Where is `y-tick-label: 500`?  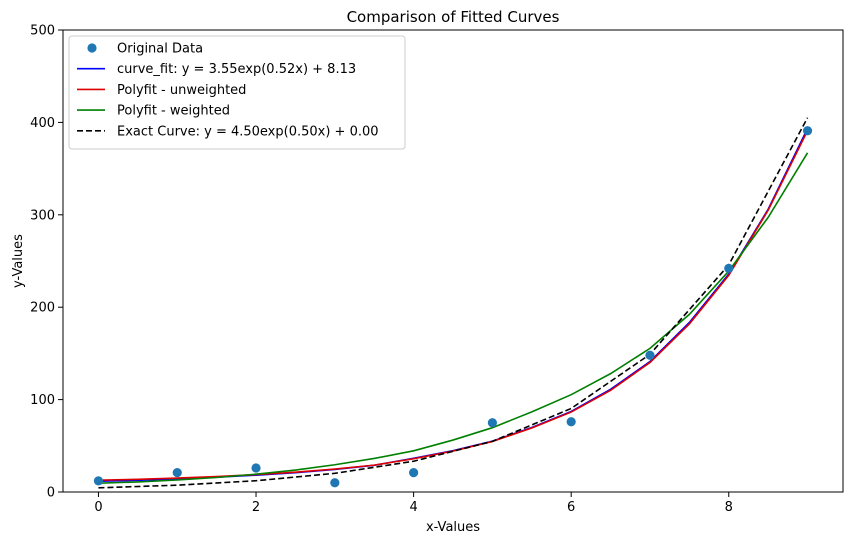
y-tick-label: 500 is located at coordinates (42, 31).